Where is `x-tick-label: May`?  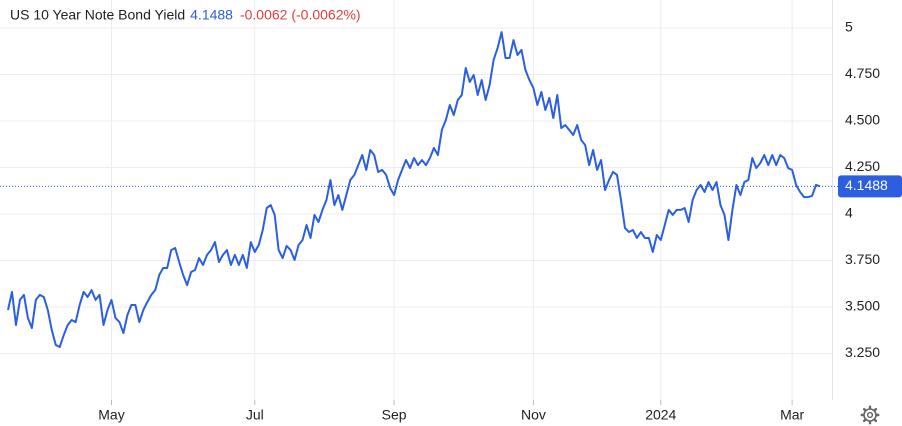
x-tick-label: May is located at coordinates (111, 415).